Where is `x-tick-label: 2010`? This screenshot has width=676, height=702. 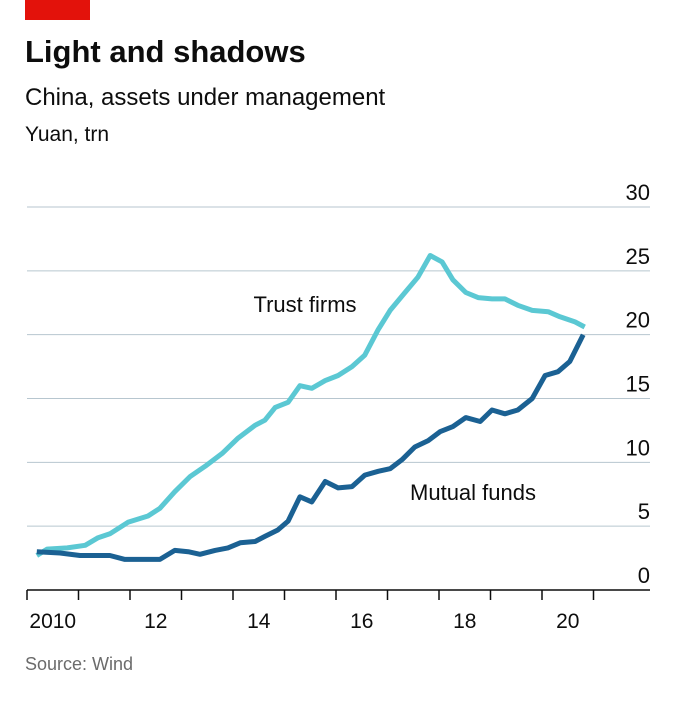
x-tick-label: 2010 is located at coordinates (52, 621).